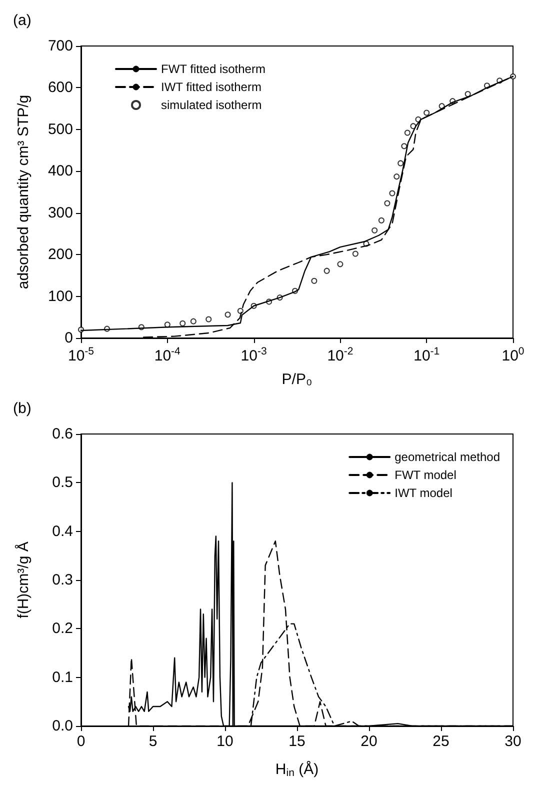  What do you see at coordinates (62, 483) in the screenshot?
I see `y-tick-label: 0.5` at bounding box center [62, 483].